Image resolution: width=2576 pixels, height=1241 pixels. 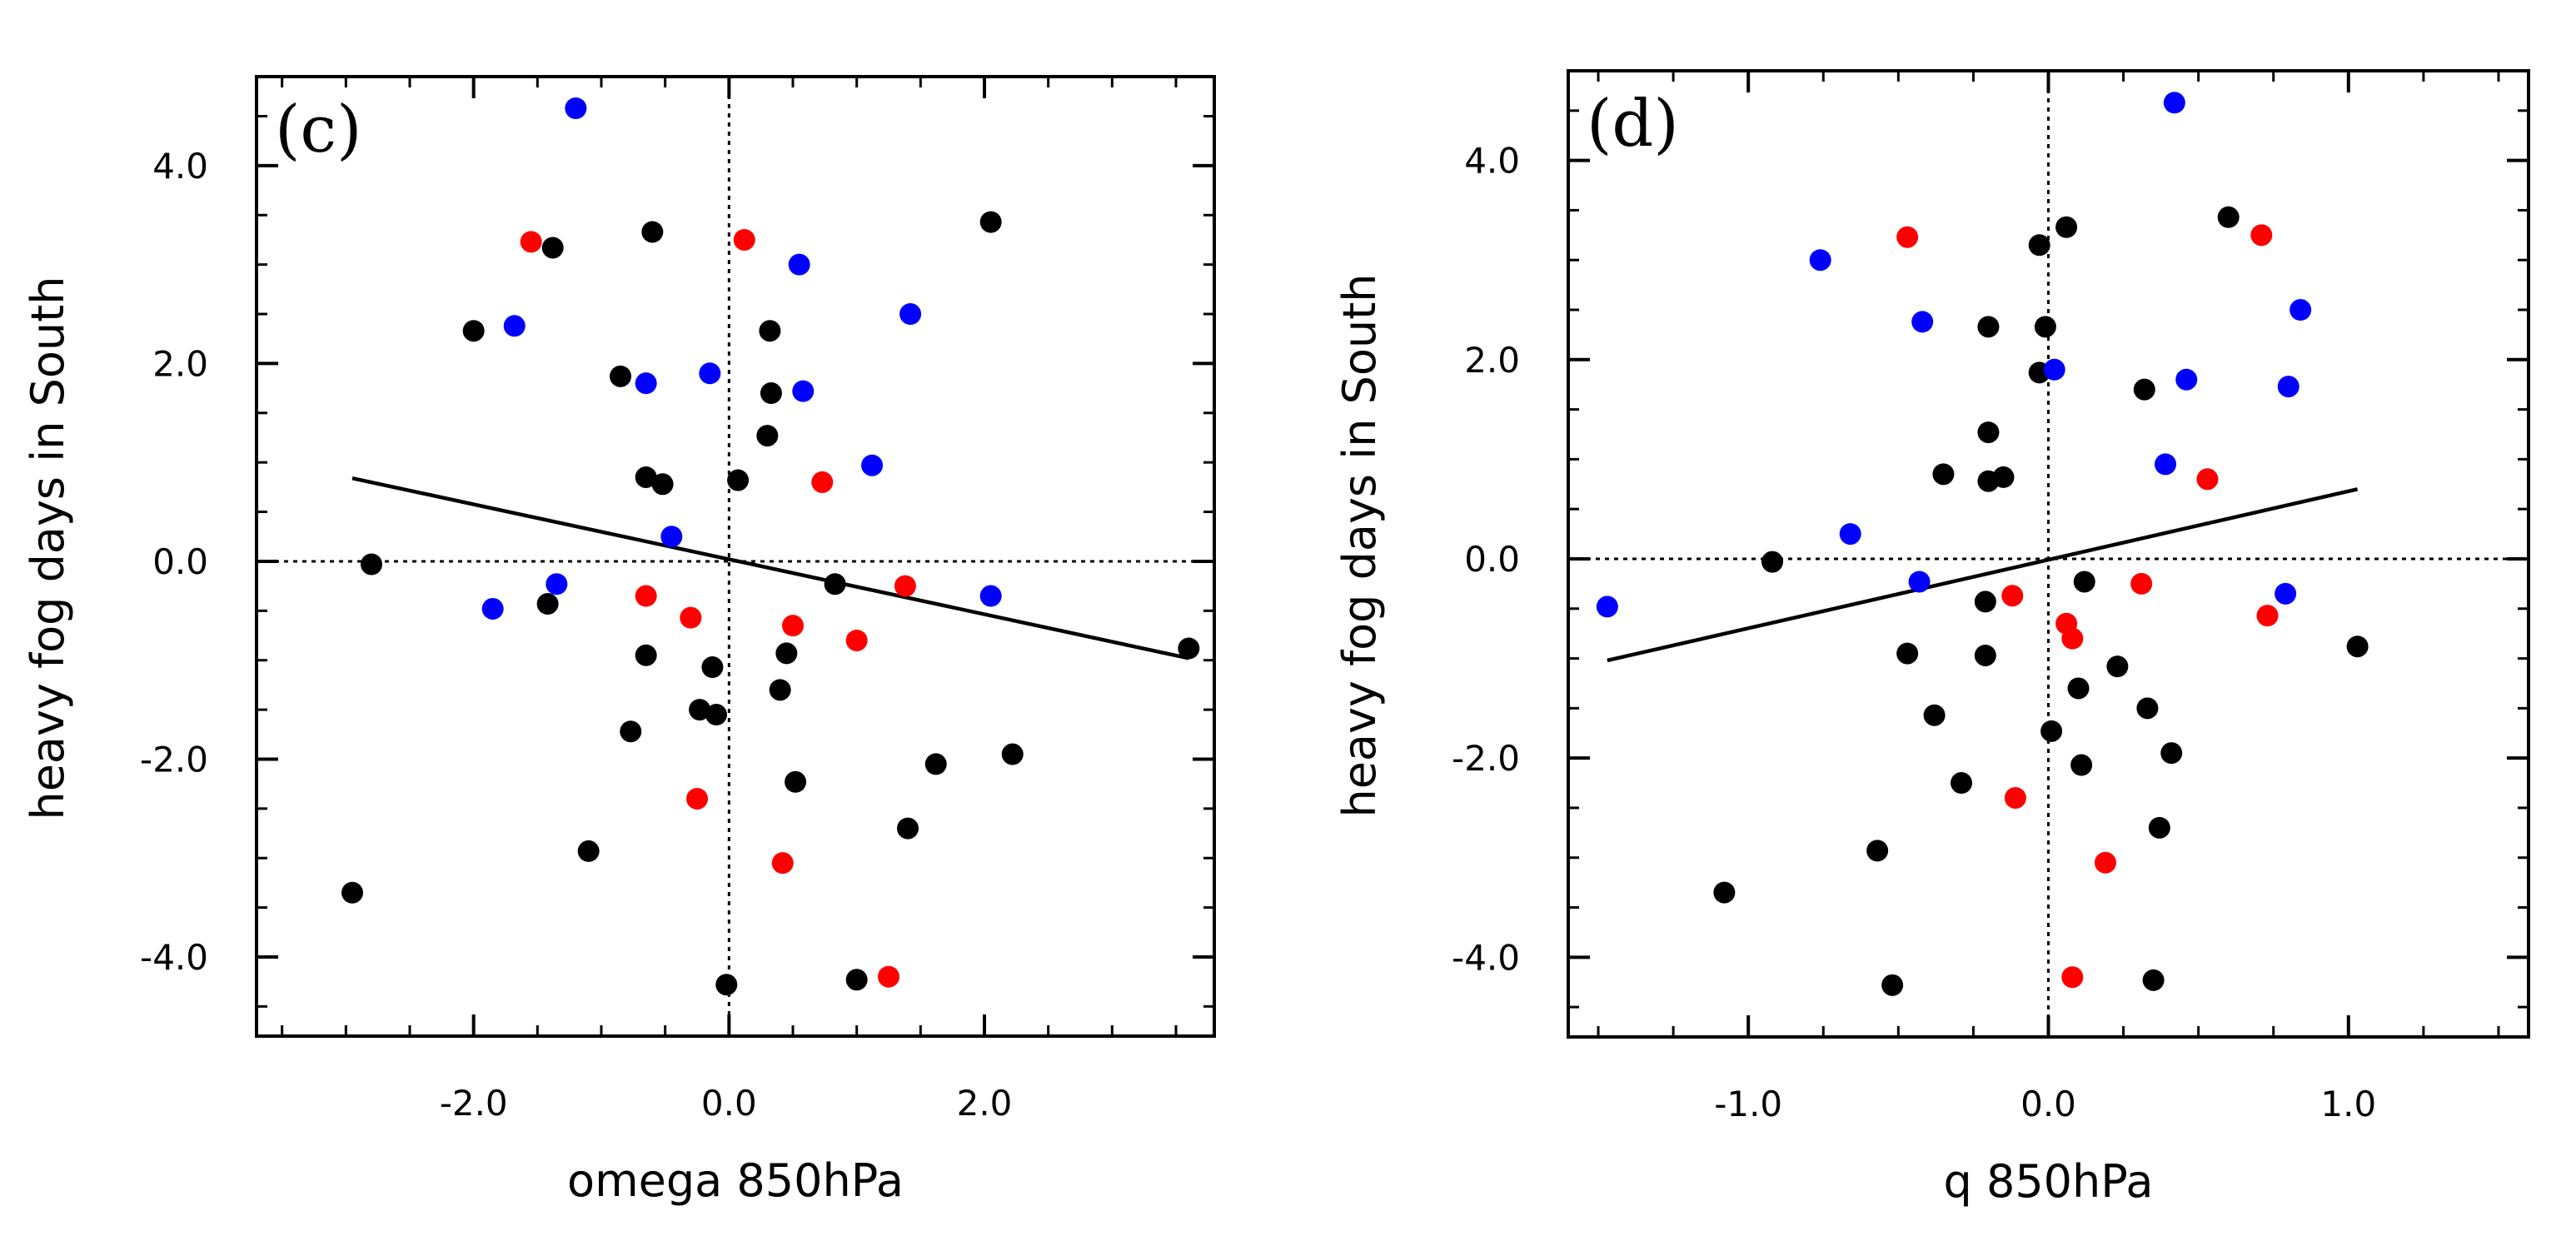 I want to click on panel-label: (d), so click(x=1633, y=124).